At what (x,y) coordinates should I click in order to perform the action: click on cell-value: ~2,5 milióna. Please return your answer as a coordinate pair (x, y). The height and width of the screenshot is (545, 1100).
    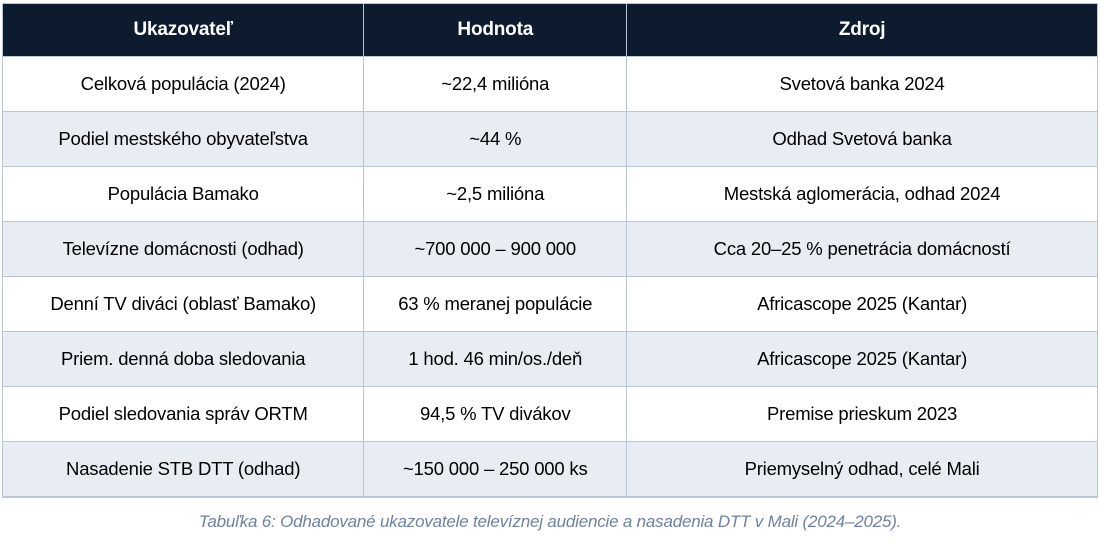
    Looking at the image, I should click on (495, 194).